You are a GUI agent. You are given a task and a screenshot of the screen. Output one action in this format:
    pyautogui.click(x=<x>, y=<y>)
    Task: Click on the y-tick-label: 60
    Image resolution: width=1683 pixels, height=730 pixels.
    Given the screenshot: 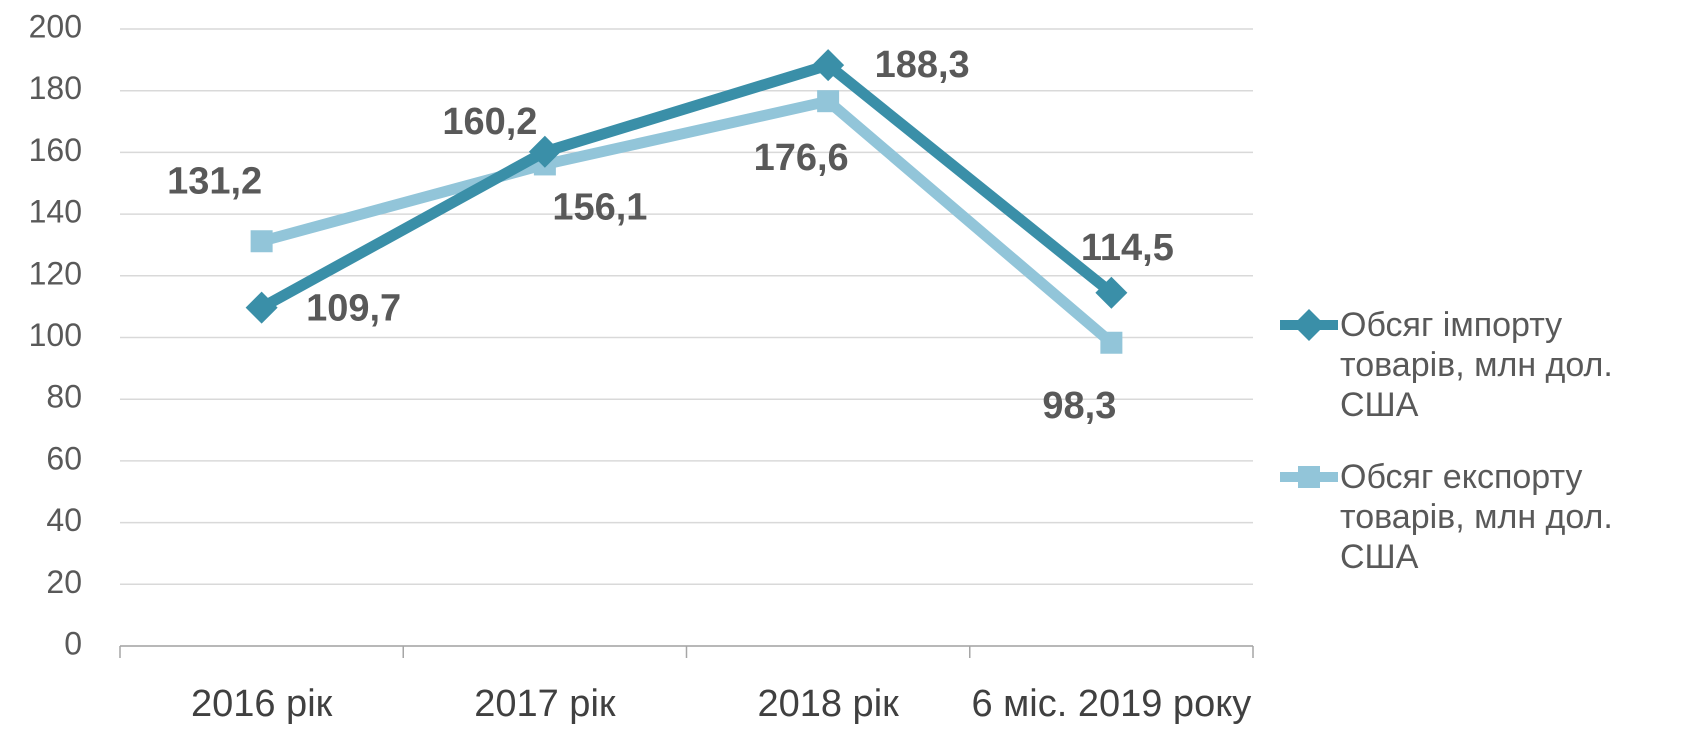 What is the action you would take?
    pyautogui.click(x=64, y=458)
    